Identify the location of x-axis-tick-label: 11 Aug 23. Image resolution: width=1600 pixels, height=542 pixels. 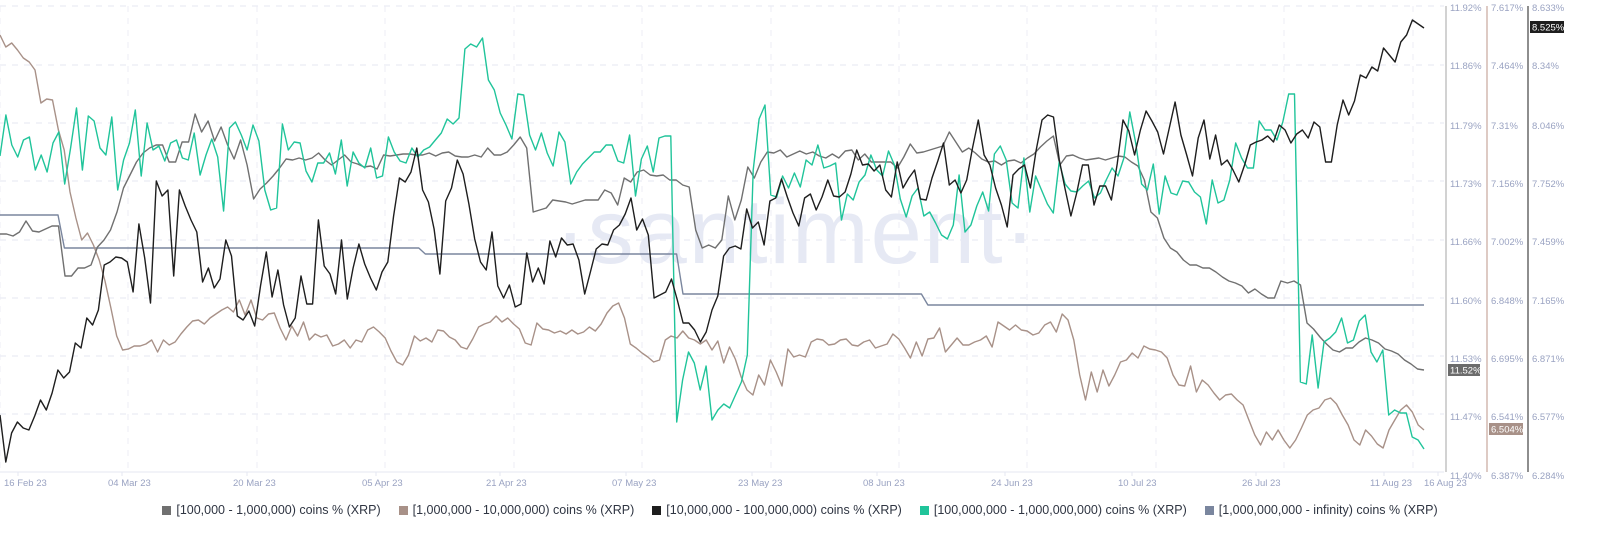
(1391, 483).